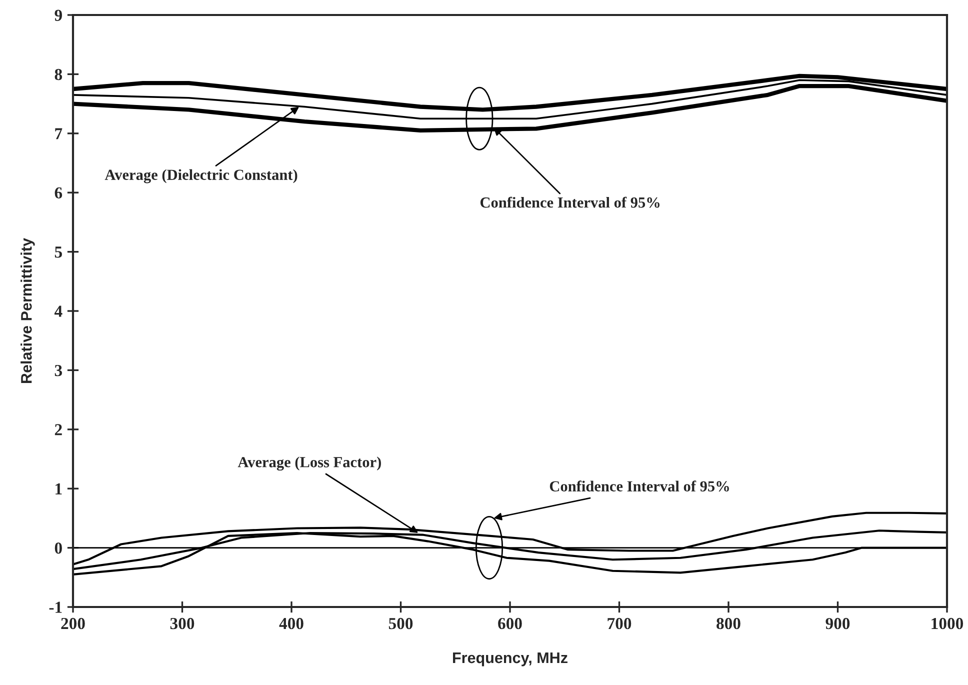  What do you see at coordinates (948, 624) in the screenshot?
I see `x-tick-label: 1000` at bounding box center [948, 624].